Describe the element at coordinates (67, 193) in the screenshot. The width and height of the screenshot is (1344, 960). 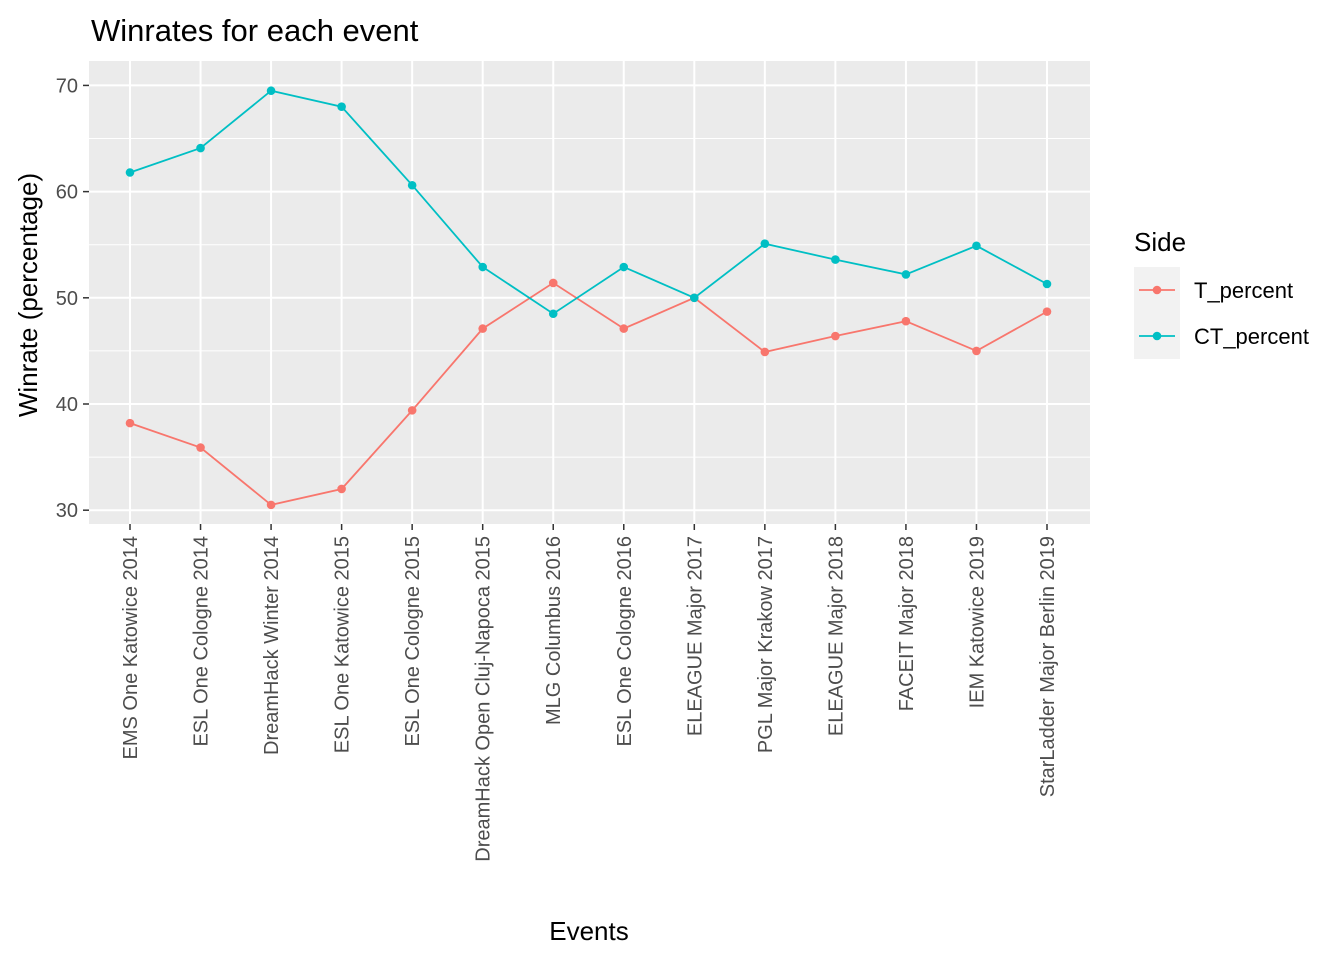
I see `y-tick-label: 60` at that location.